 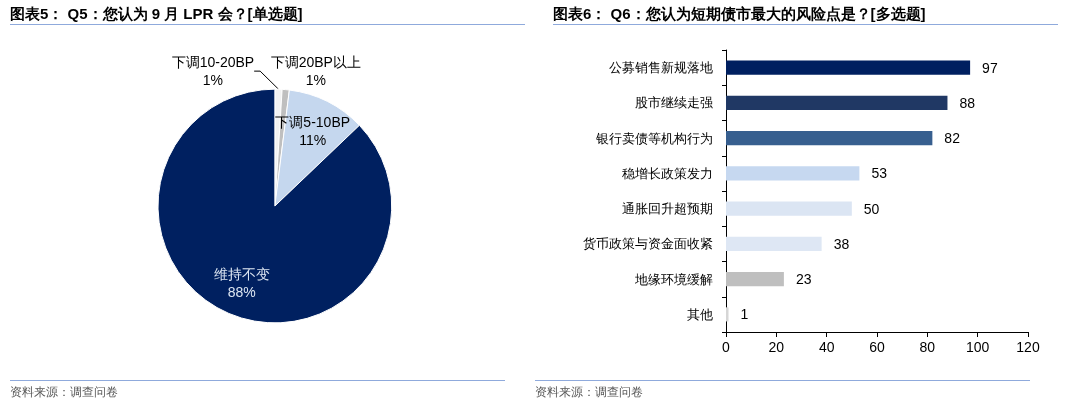 I want to click on slice-label: 维持不变, so click(x=241, y=274).